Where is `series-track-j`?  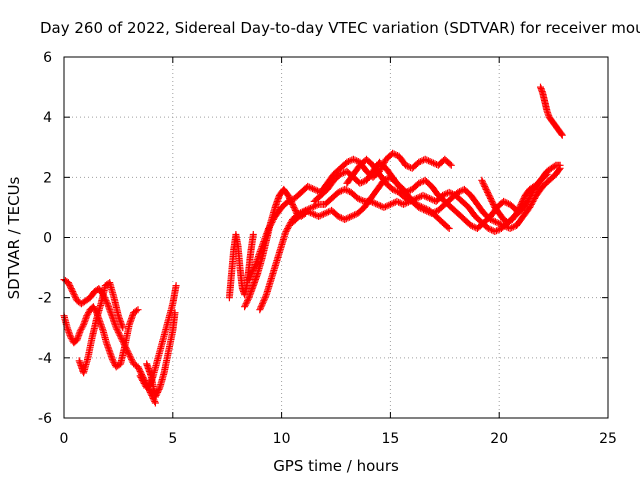
series-track-j is located at coordinates (420, 202).